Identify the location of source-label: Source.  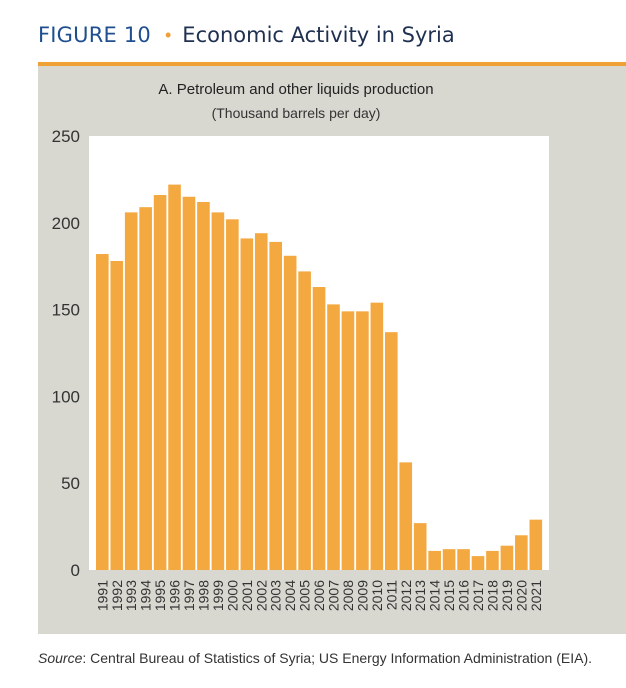
(60, 658).